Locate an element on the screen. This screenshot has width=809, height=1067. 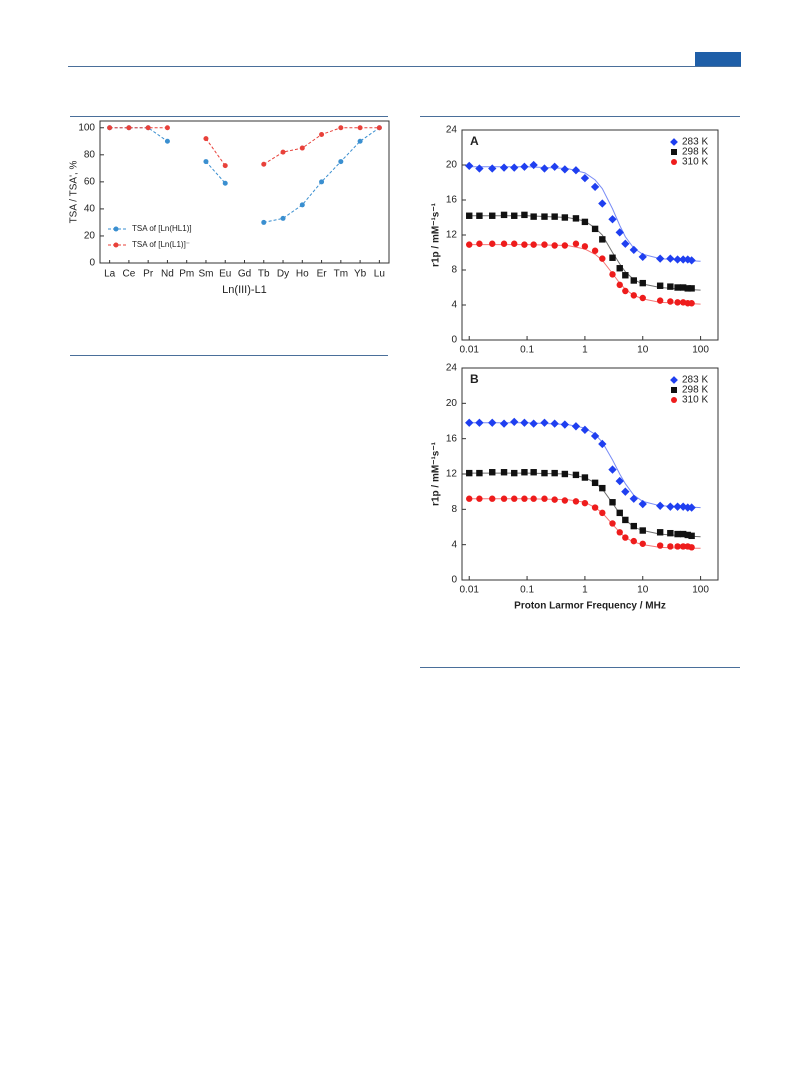
y-tick-label: 100 is located at coordinates (86, 127).